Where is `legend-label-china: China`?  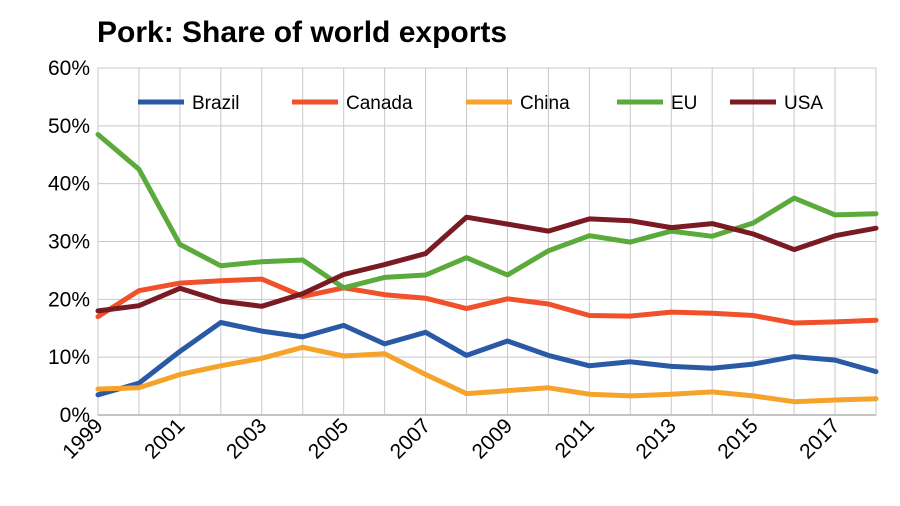
legend-label-china: China is located at coordinates (545, 103).